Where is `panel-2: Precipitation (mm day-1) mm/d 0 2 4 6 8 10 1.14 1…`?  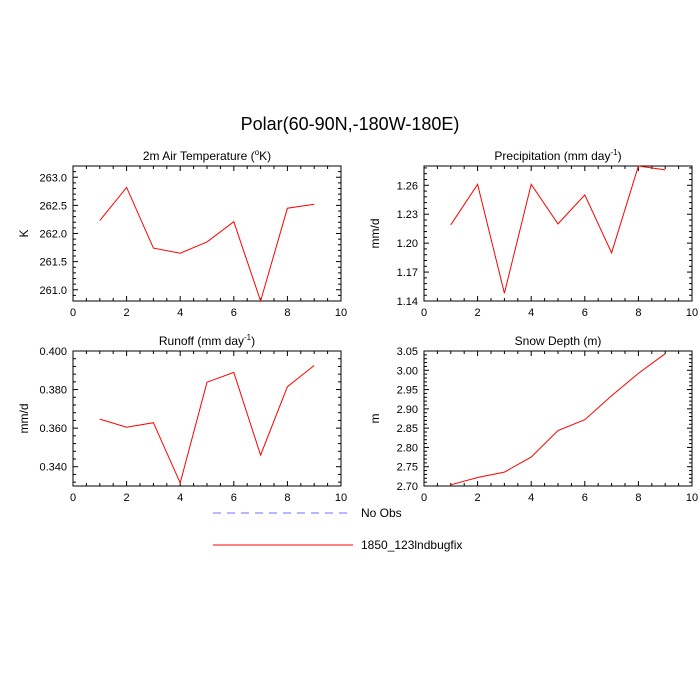
panel-2: Precipitation (mm day-1) mm/d 0 2 4 6 8 10 1.14 1… is located at coordinates (533, 233).